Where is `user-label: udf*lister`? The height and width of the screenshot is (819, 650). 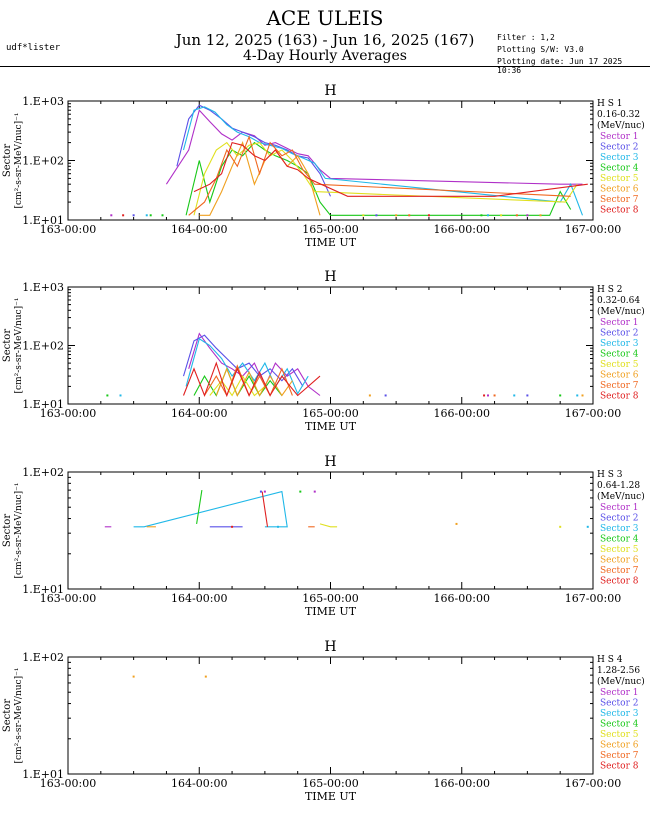 user-label: udf*lister is located at coordinates (33, 48).